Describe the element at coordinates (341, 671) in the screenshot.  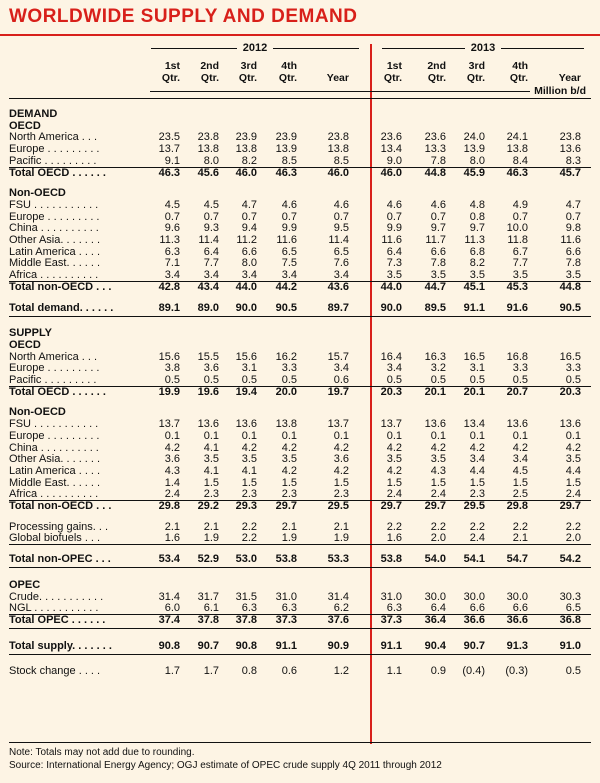
I see `table-cell: 1.2` at that location.